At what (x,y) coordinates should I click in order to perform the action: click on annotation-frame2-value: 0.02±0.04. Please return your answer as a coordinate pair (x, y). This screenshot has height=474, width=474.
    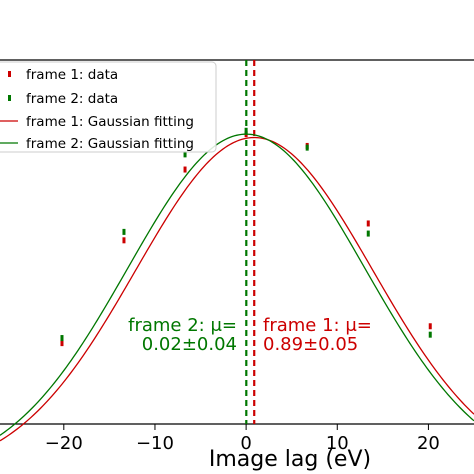
    Looking at the image, I should click on (189, 344).